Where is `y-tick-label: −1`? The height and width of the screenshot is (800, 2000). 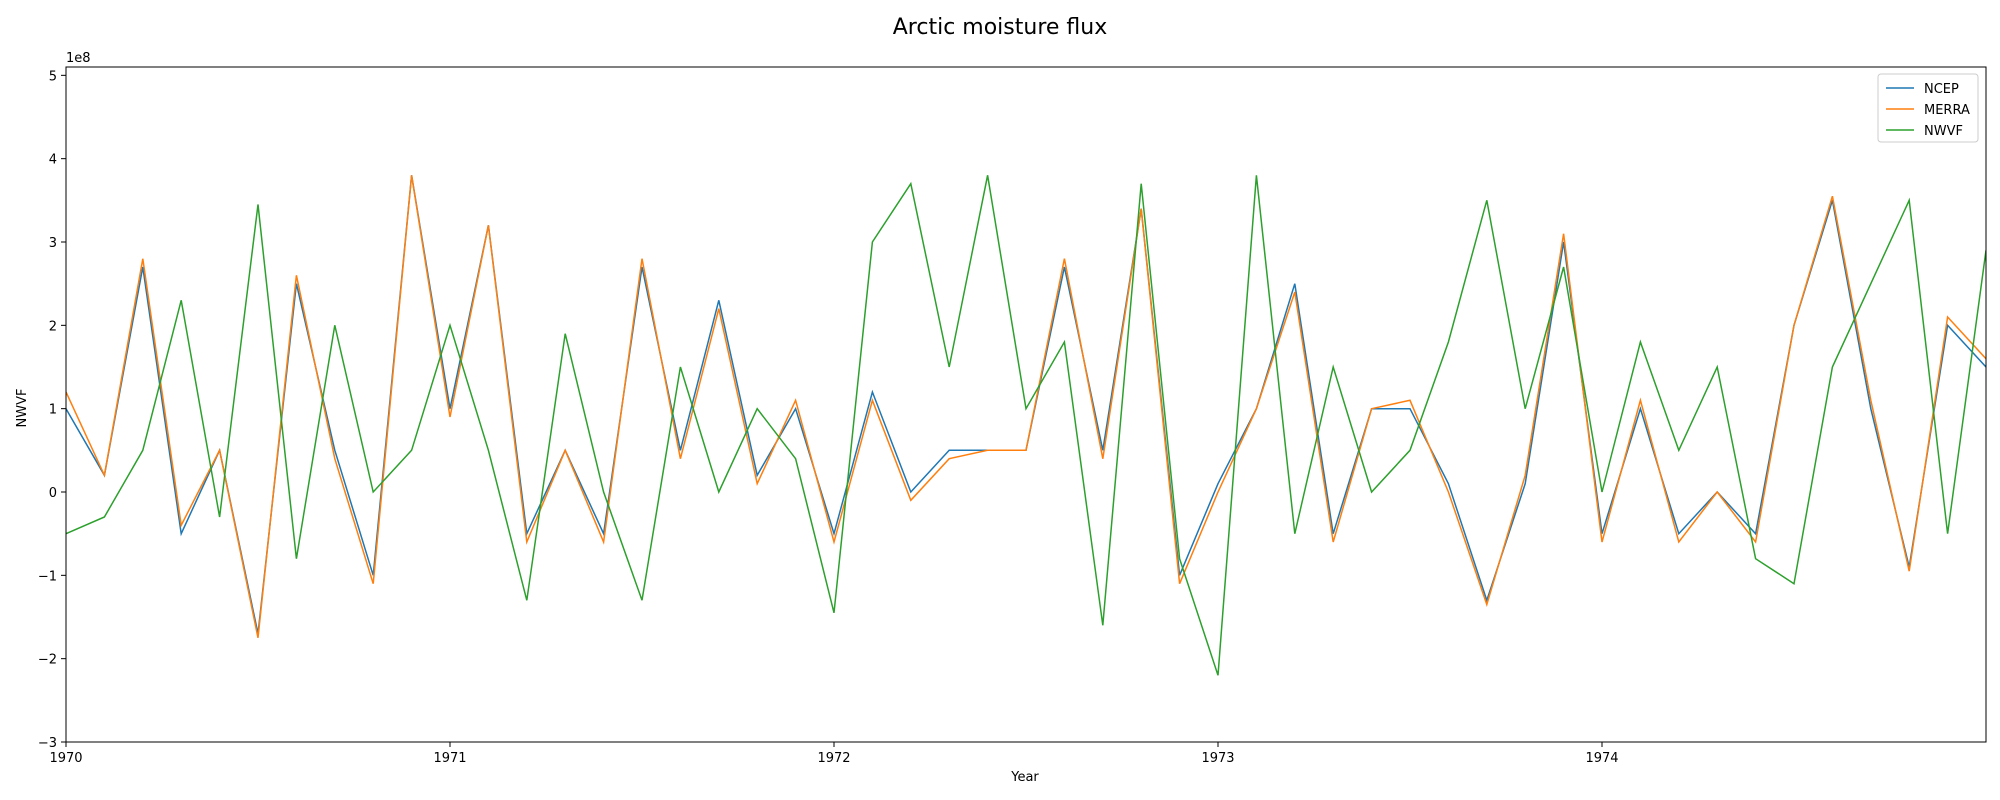 y-tick-label: −1 is located at coordinates (47, 576).